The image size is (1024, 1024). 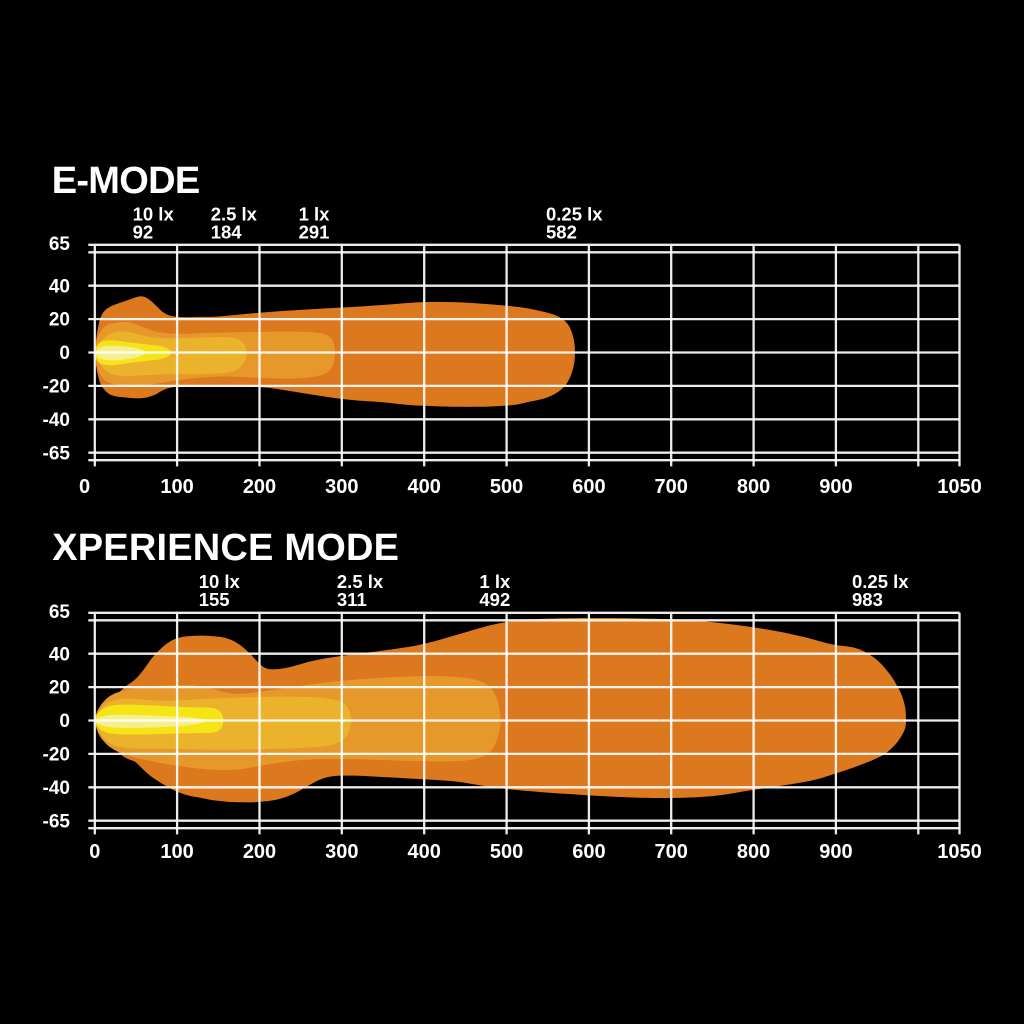 I want to click on svg-text: 291, so click(x=314, y=232).